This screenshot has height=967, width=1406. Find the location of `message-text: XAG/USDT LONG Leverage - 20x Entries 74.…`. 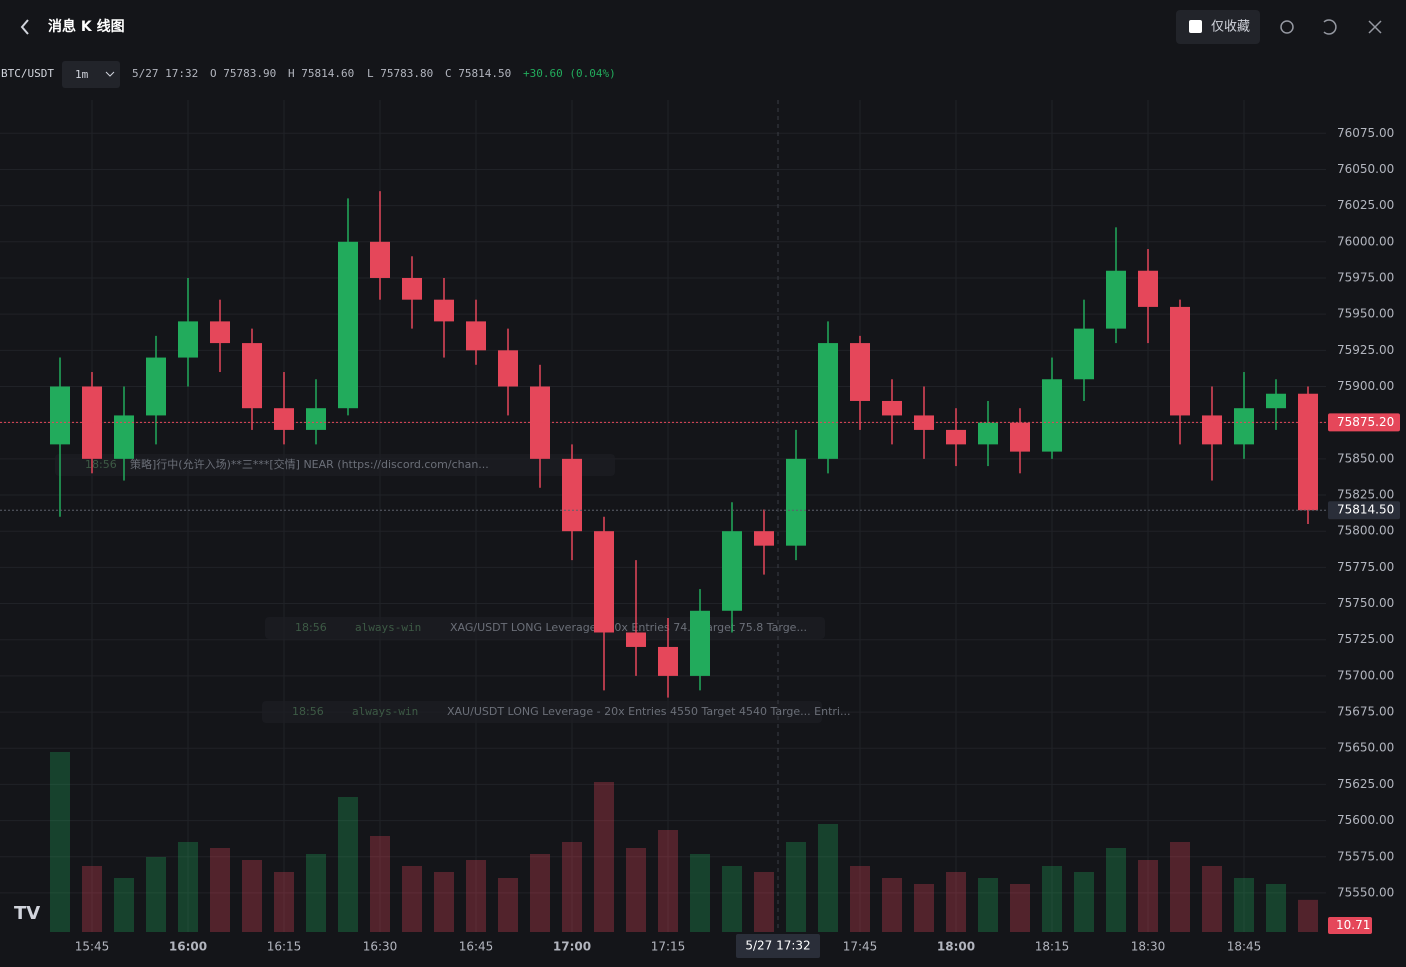

message-text: XAG/USDT LONG Leverage - 20x Entries 74.… is located at coordinates (628, 627).